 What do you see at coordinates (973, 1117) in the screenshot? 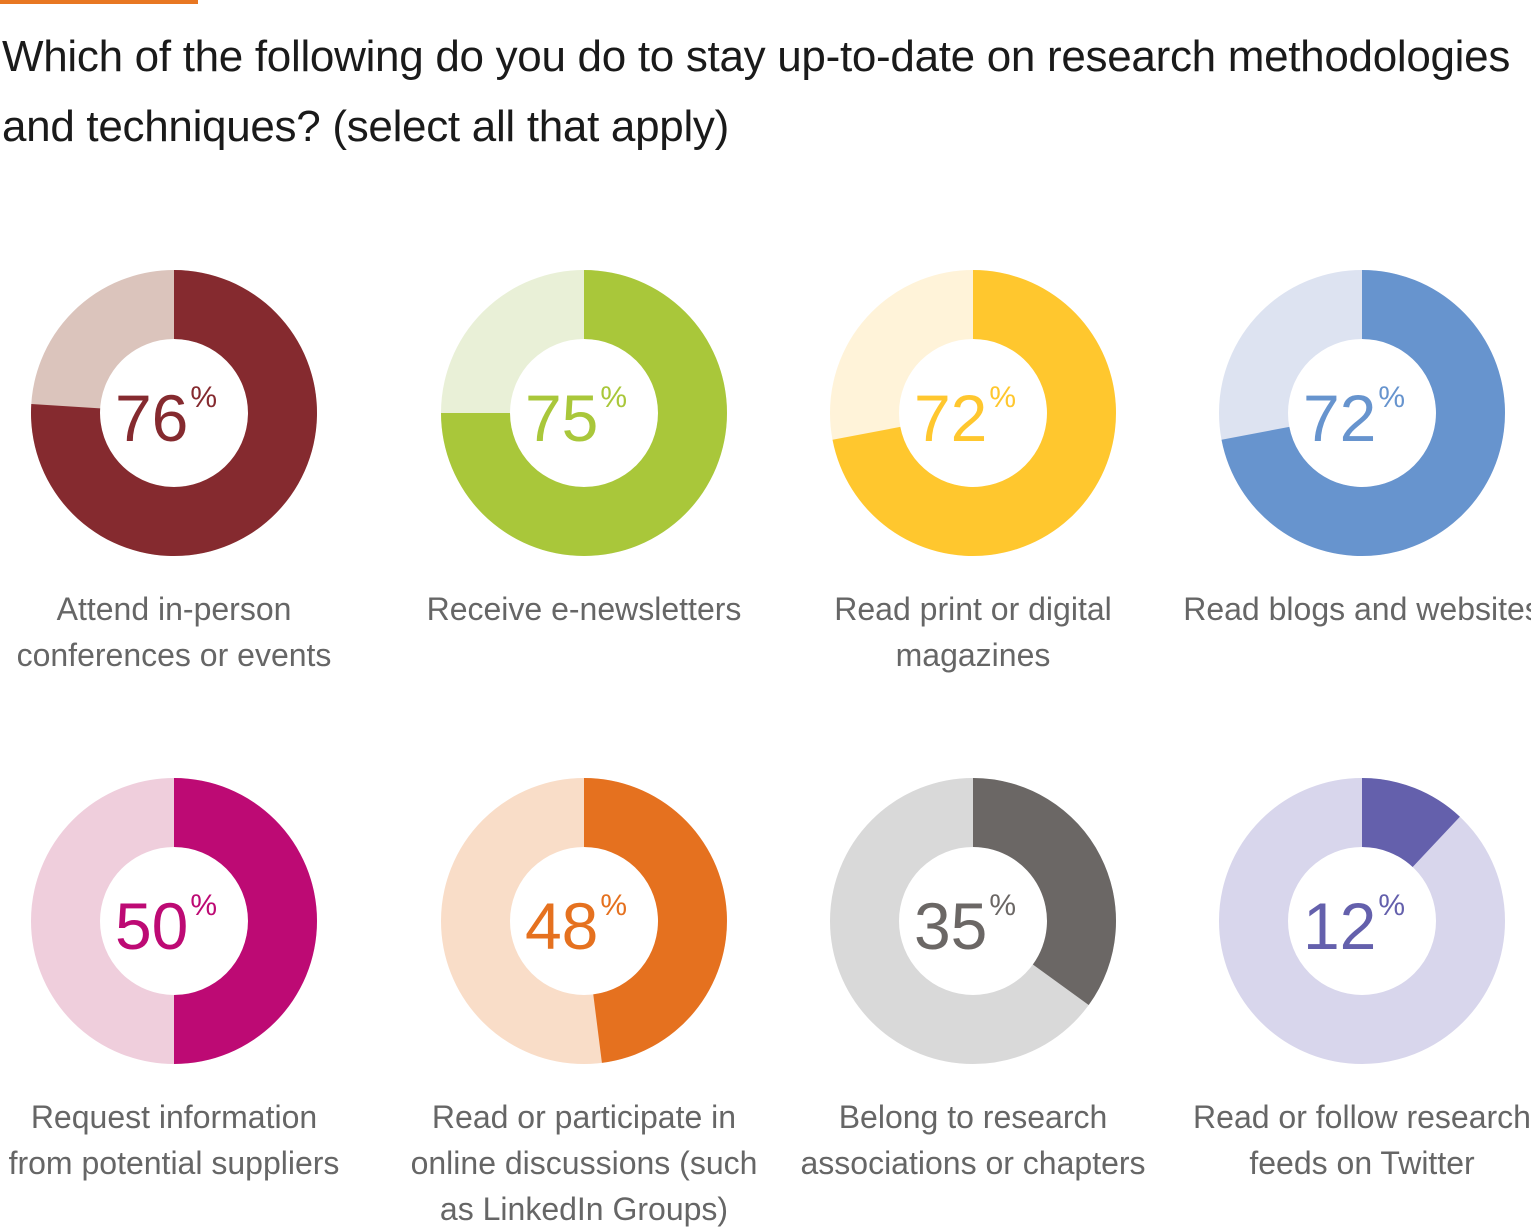
I see `category-label: Belong to research` at bounding box center [973, 1117].